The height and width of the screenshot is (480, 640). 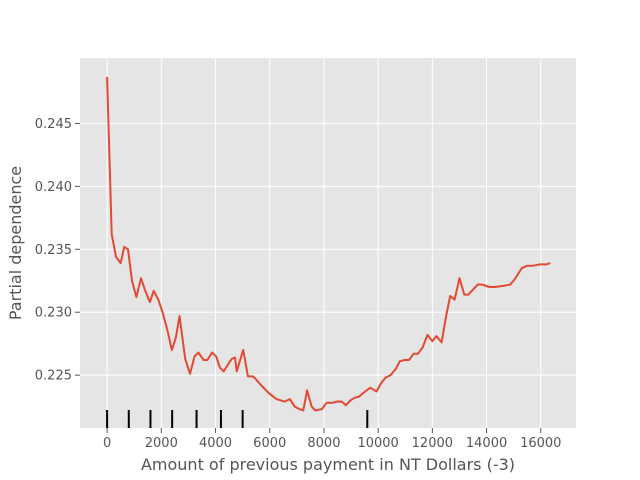 What do you see at coordinates (215, 443) in the screenshot?
I see `x-tick-label: 4000` at bounding box center [215, 443].